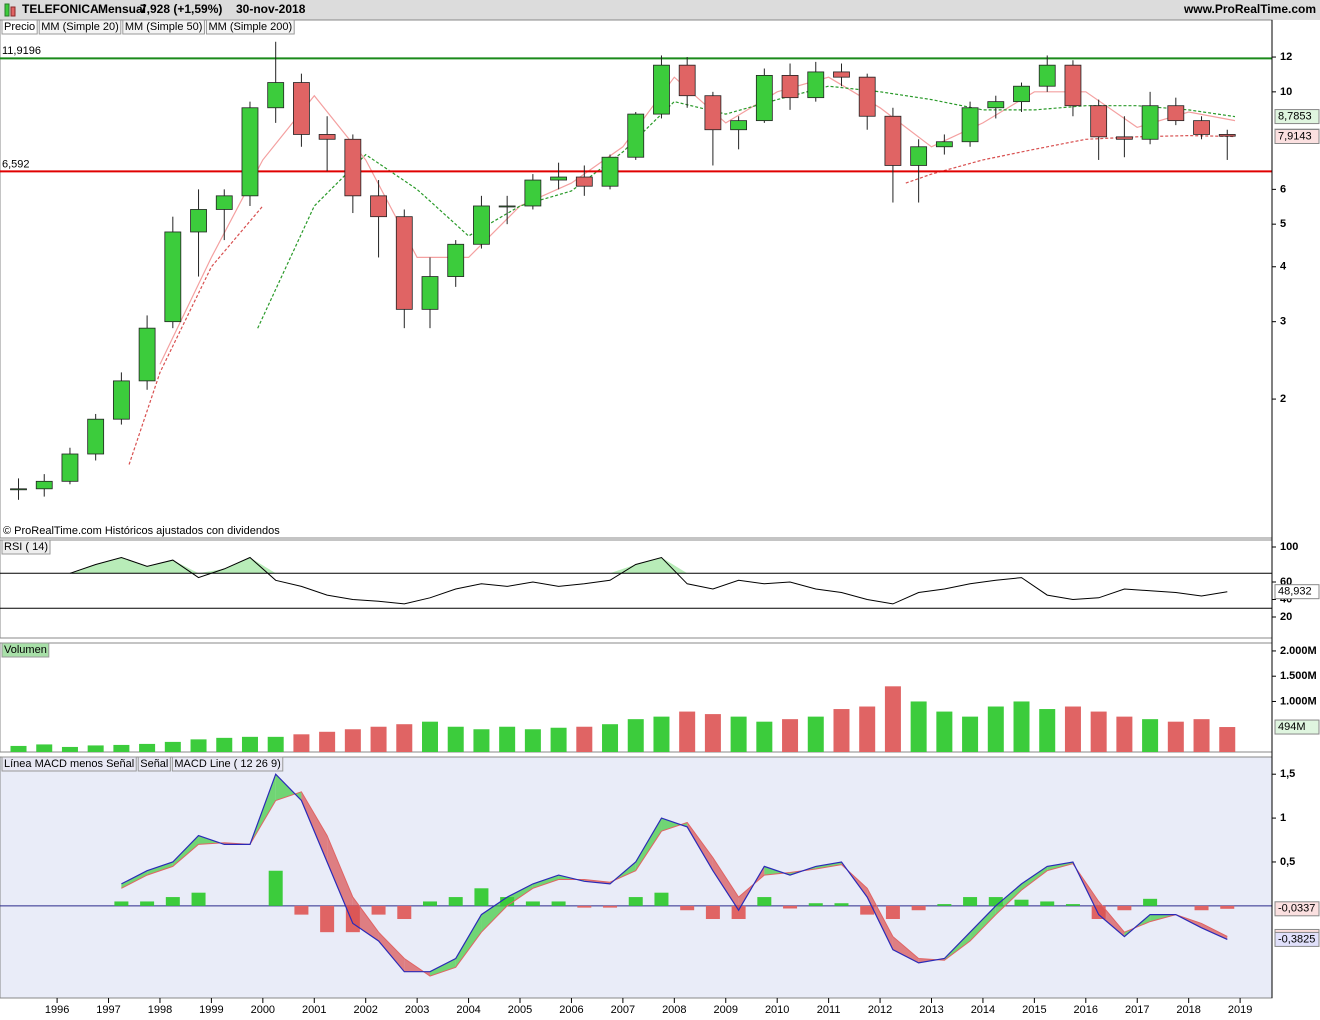 This screenshot has width=1320, height=1020. I want to click on x-tick-label: 2014, so click(983, 1010).